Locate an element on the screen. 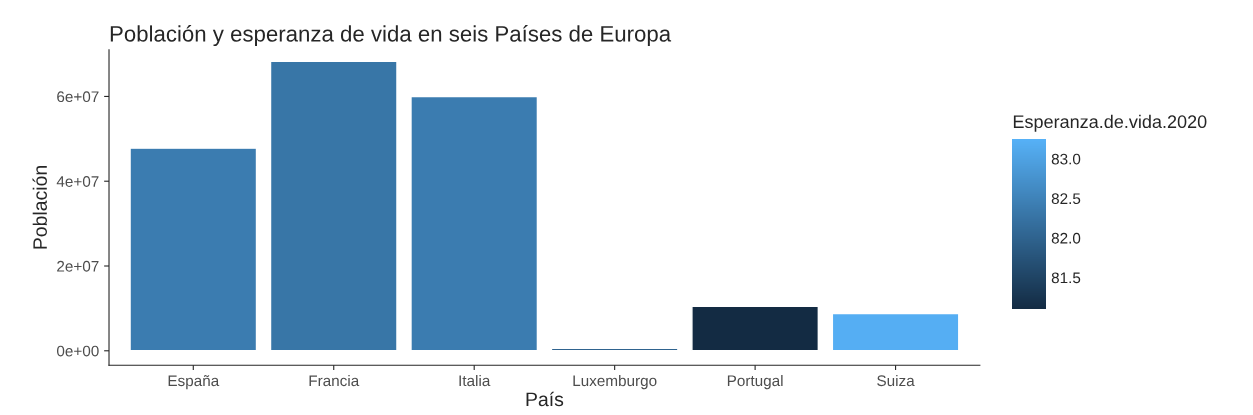 This screenshot has height=415, width=1253. x-tick-label: Suiza is located at coordinates (896, 380).